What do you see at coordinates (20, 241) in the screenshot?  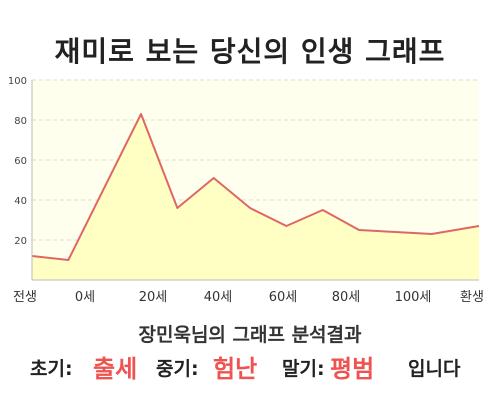 I see `y-tick-label: 20` at bounding box center [20, 241].